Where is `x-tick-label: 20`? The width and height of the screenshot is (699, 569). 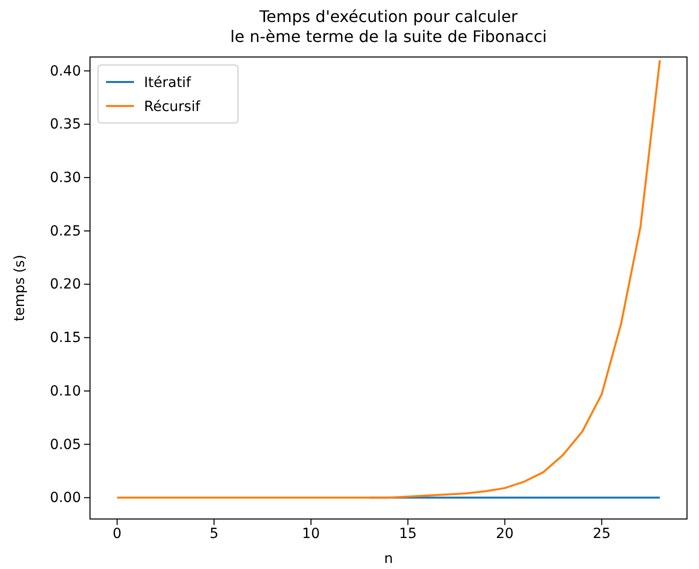 x-tick-label: 20 is located at coordinates (505, 534).